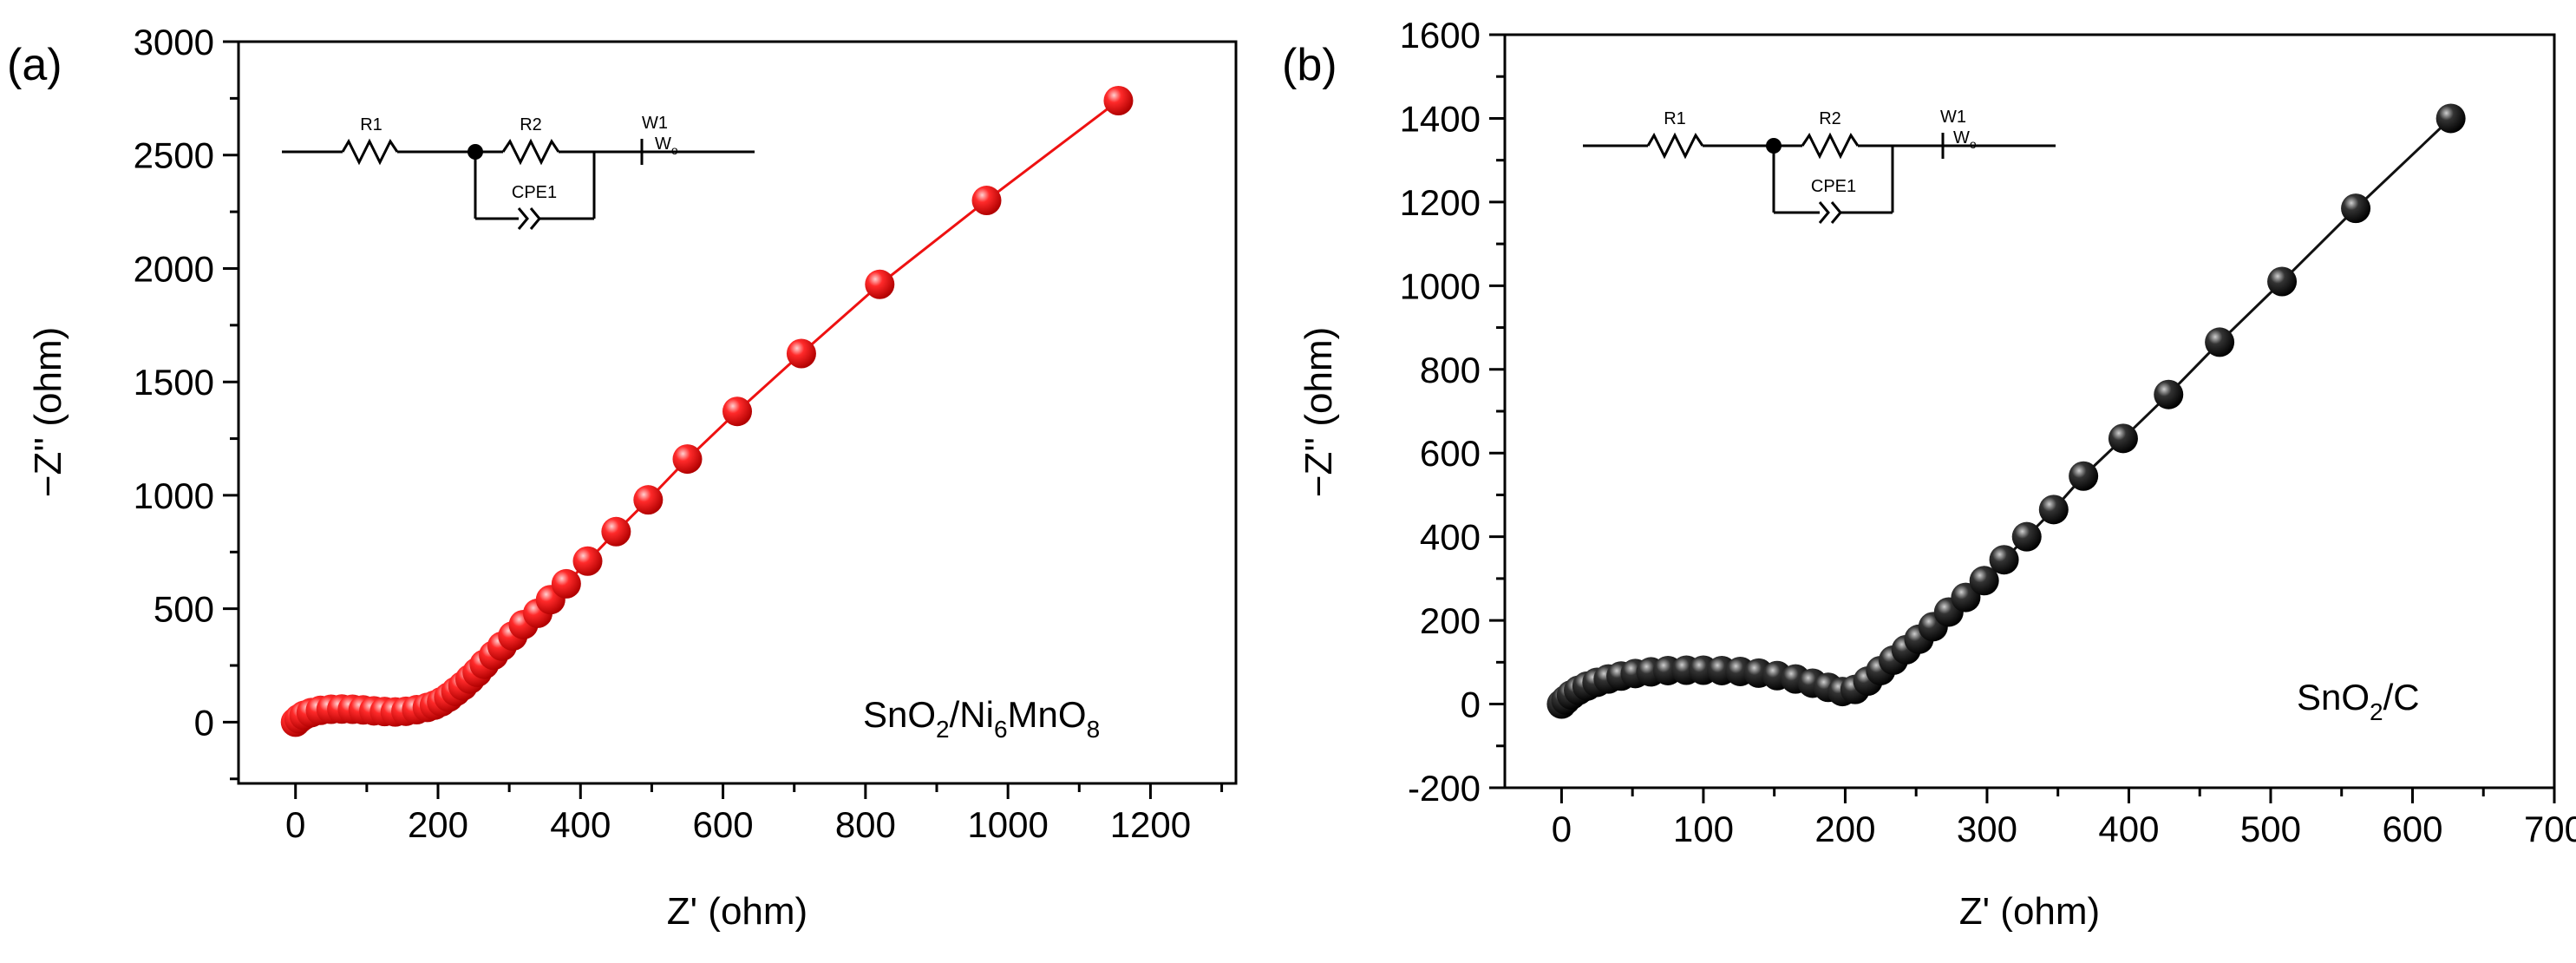  I want to click on panel-b-w1-label: W1, so click(1953, 117).